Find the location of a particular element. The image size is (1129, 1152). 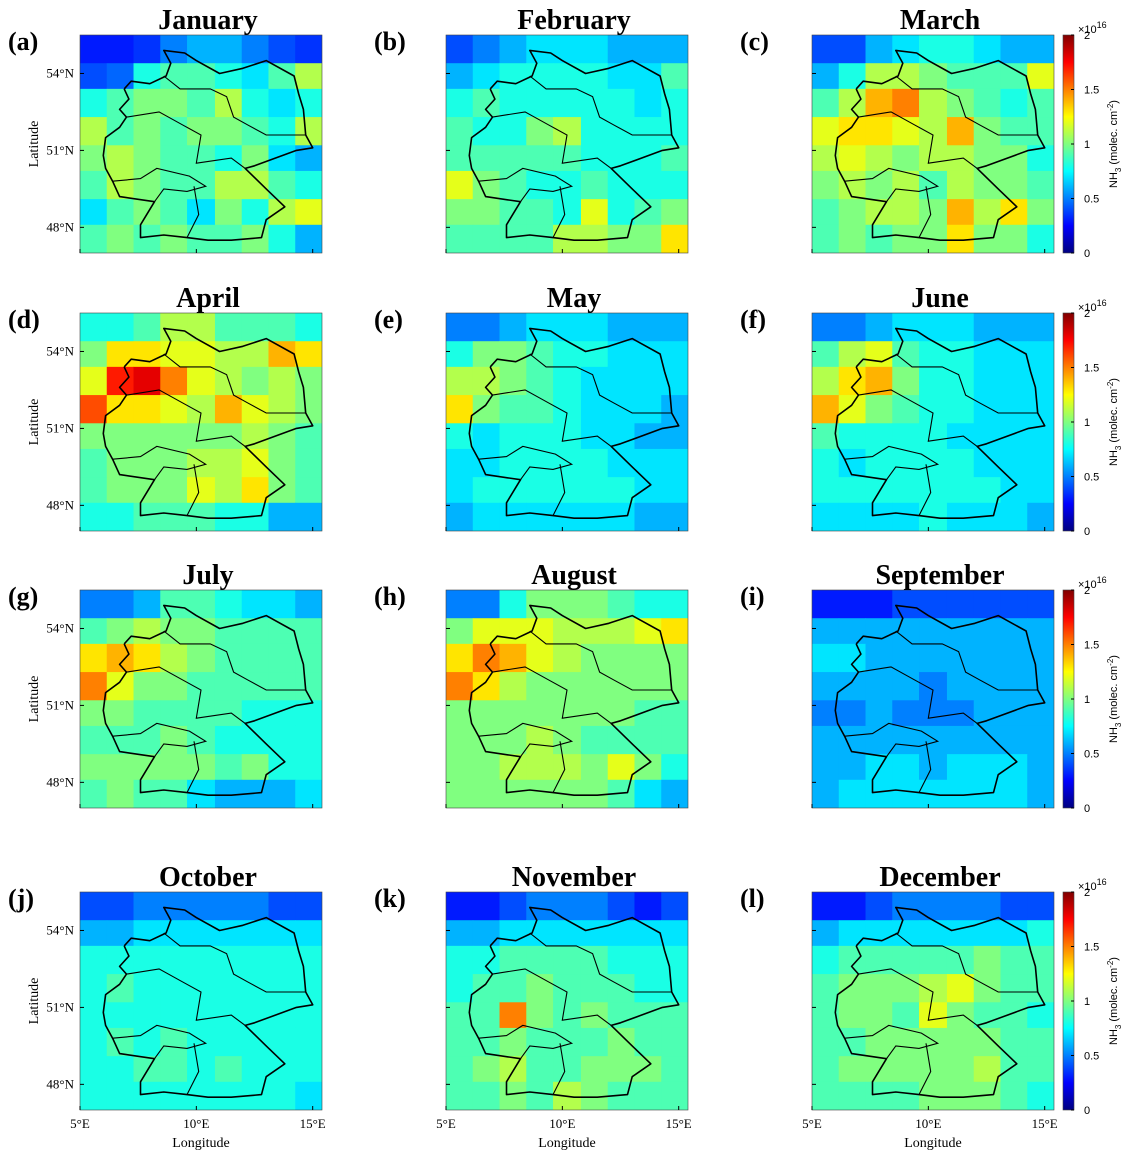

x-tick-label: 10°E is located at coordinates (928, 1123).